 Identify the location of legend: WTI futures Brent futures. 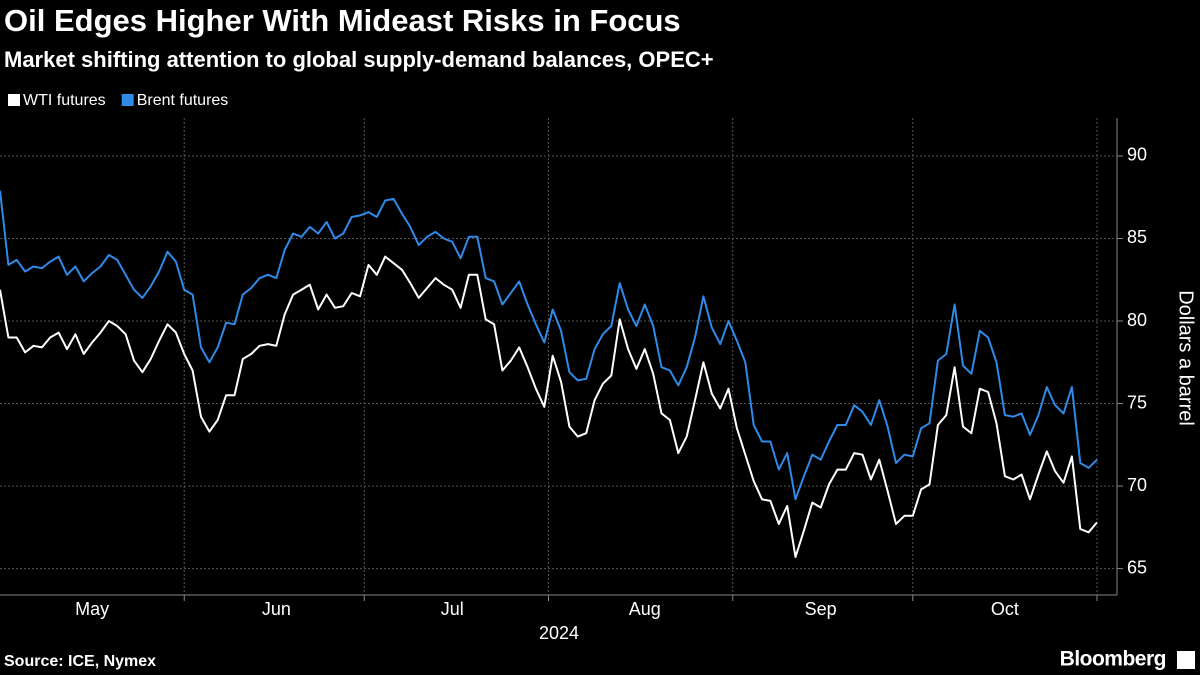
(118, 100).